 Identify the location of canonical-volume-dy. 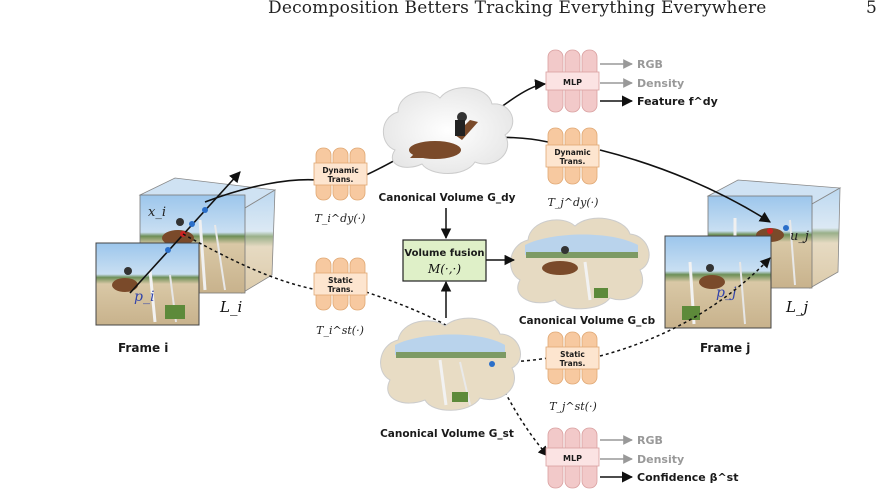
(448, 130).